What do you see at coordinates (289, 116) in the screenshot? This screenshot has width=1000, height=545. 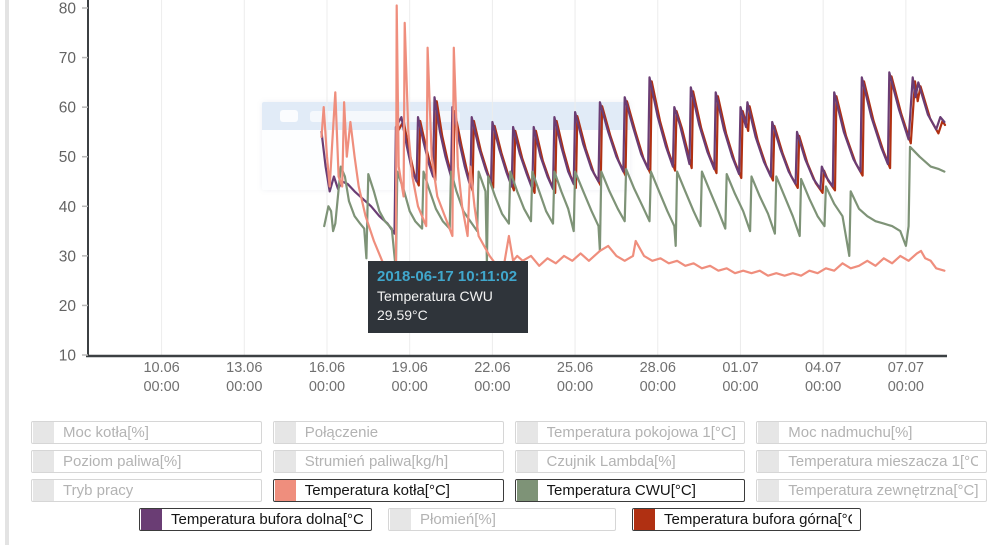 I see `ghost-dialog-icon` at bounding box center [289, 116].